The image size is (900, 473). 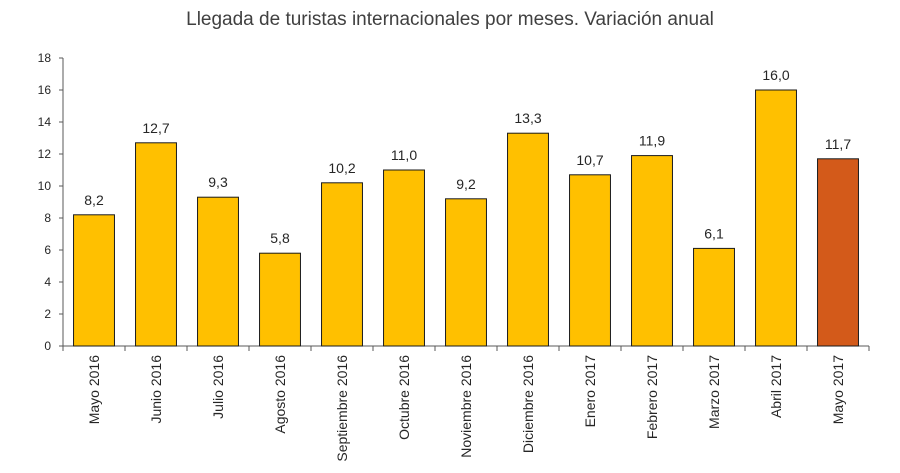 I want to click on y-tick-label: 16, so click(x=45, y=90).